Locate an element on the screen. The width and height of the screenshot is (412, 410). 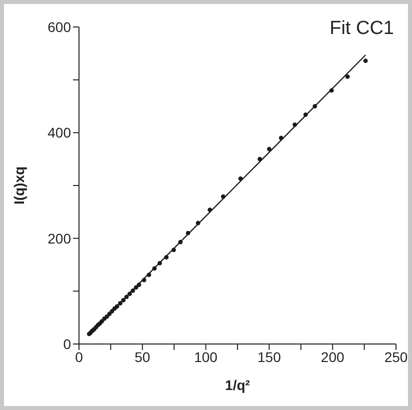
x-tick-label: 250 is located at coordinates (396, 356).